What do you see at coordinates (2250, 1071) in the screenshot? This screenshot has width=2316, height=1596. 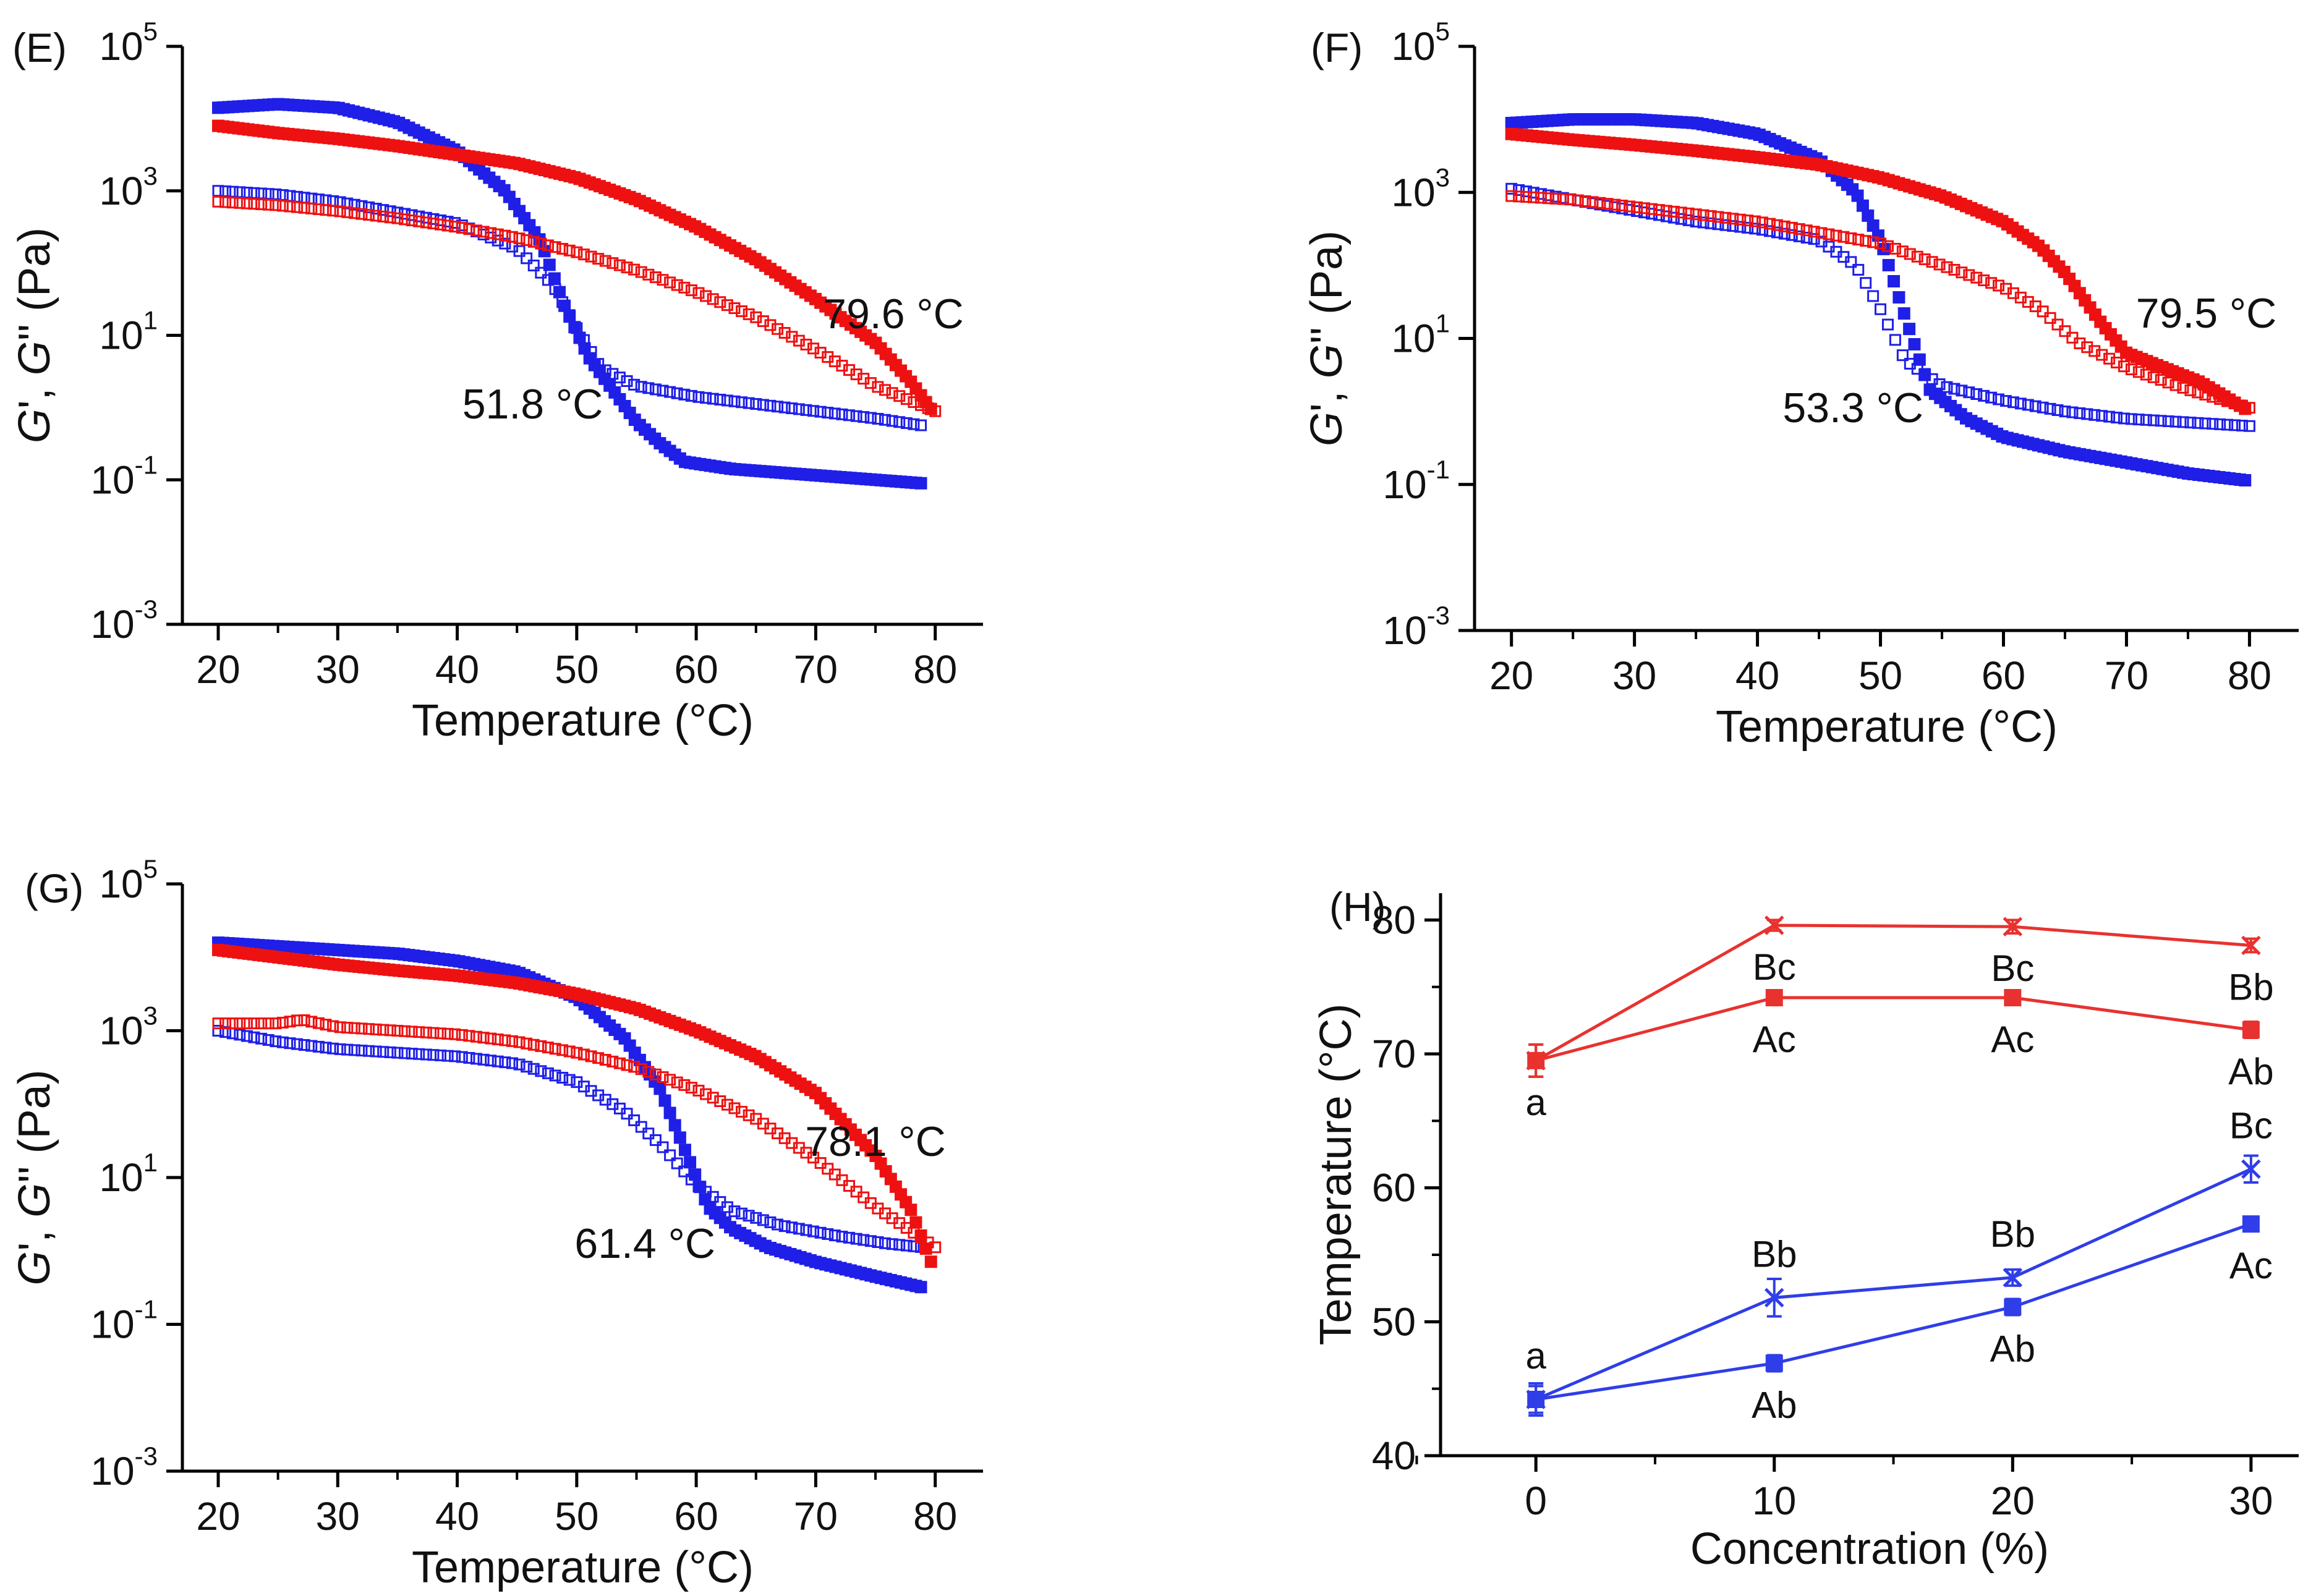 I see `significance-label: Ab` at bounding box center [2250, 1071].